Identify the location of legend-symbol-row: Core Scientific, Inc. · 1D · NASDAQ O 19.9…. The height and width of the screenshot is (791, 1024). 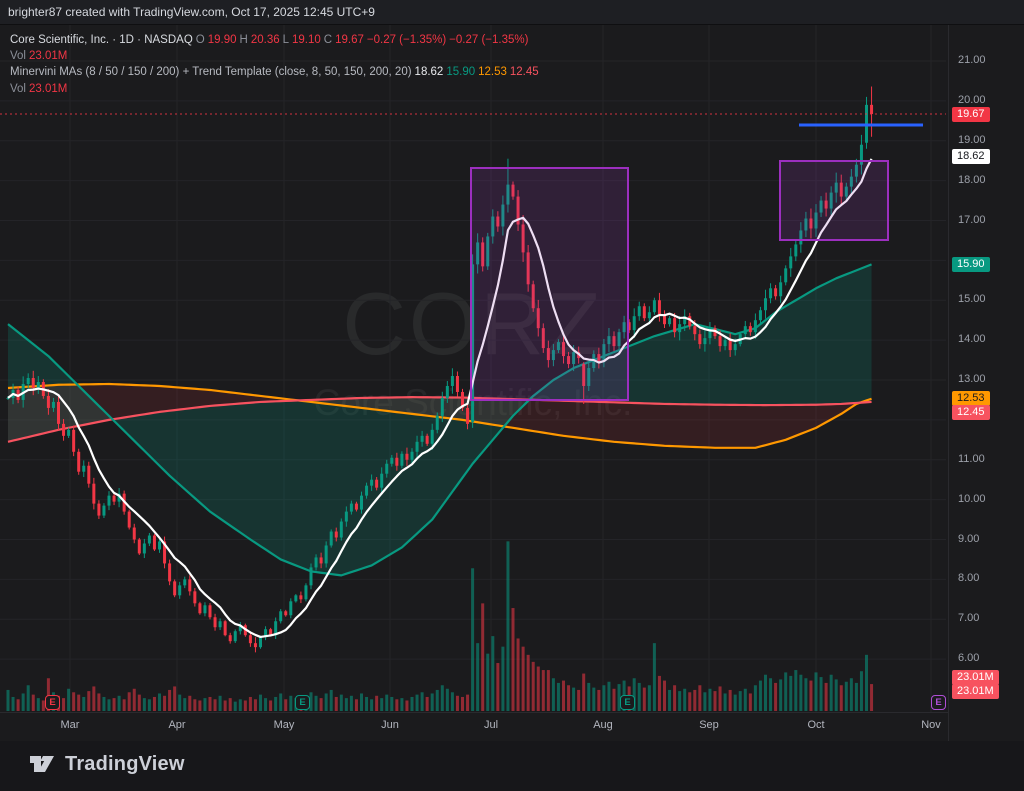
(276, 40).